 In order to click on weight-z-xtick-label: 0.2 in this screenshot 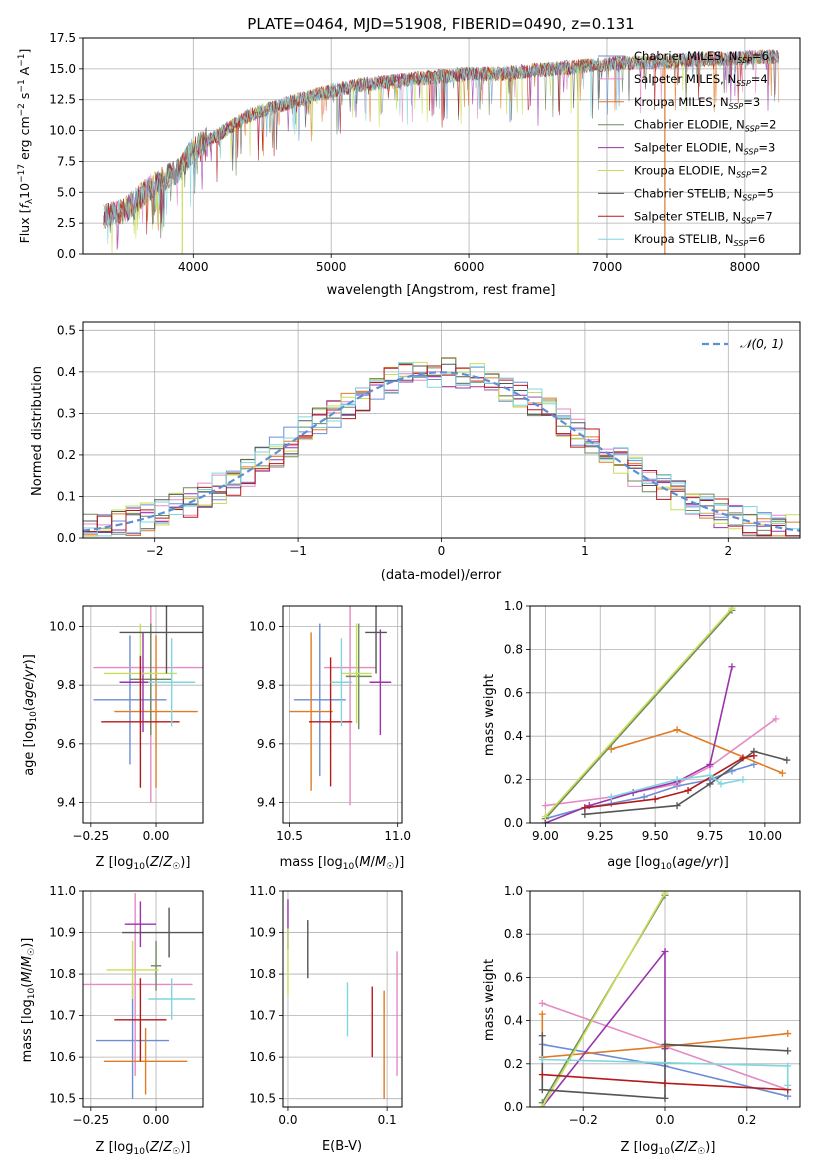, I will do `click(746, 1120)`.